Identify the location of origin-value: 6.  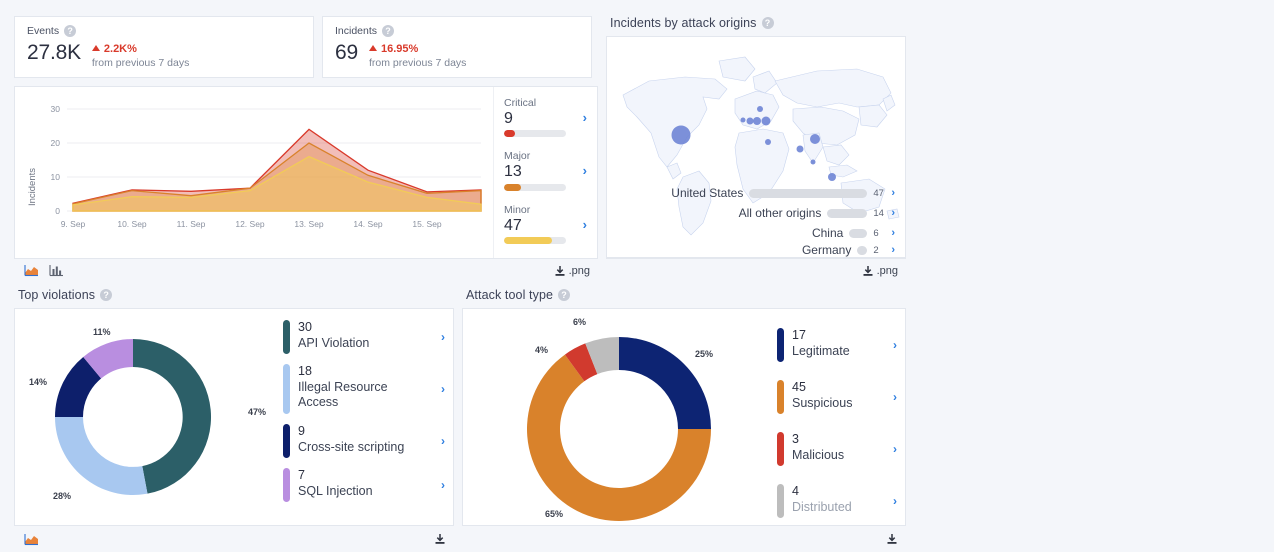
(876, 233).